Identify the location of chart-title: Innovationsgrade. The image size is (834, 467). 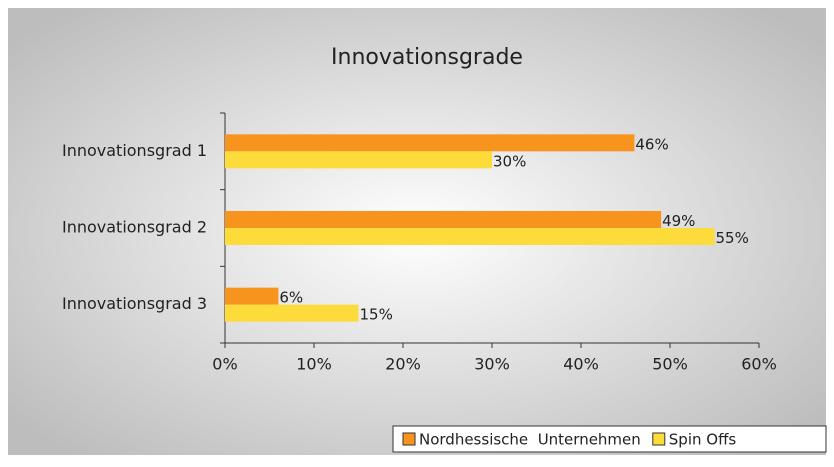
(427, 57).